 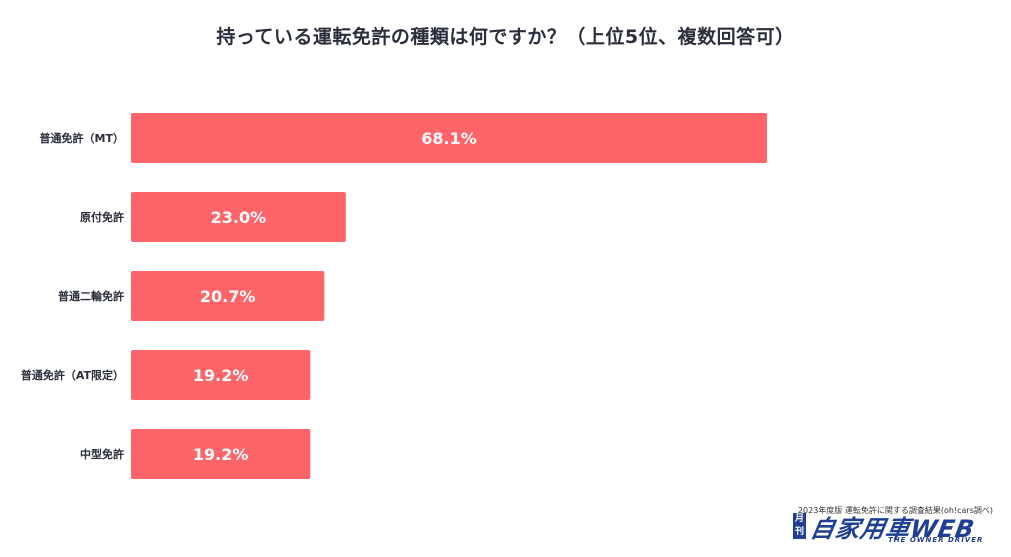 I want to click on category-label-3: 普通二輪免許, so click(x=91, y=296).